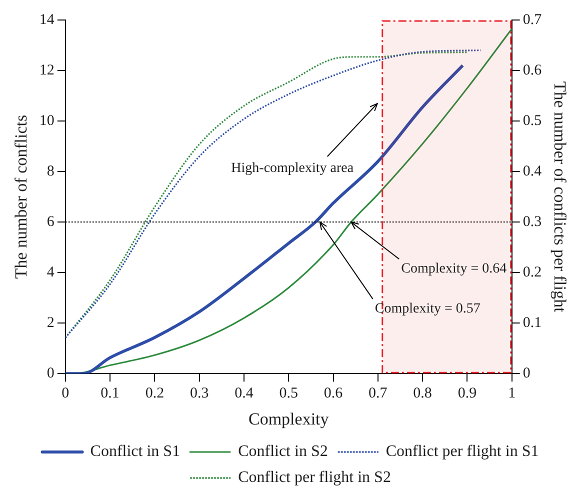 Image resolution: width=585 pixels, height=504 pixels. Describe the element at coordinates (50, 171) in the screenshot. I see `y-tick-label: 8` at that location.